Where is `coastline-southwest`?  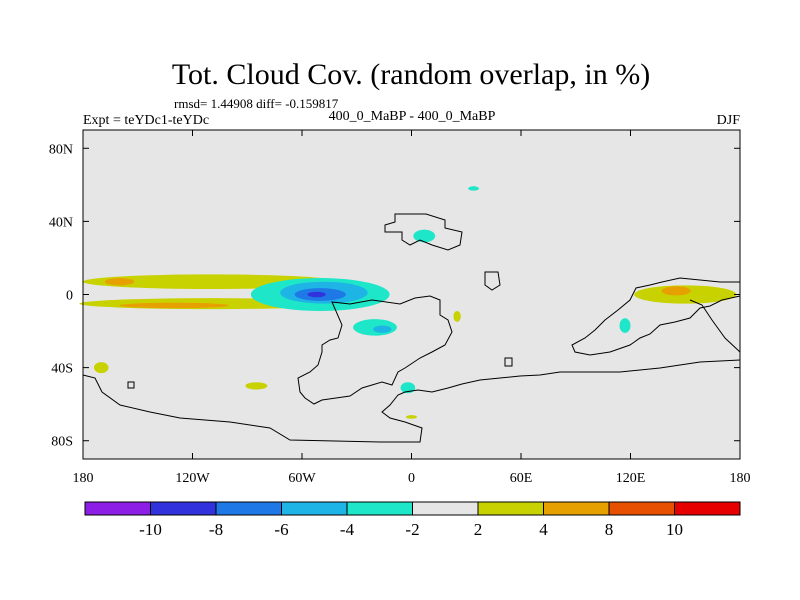 coastline-southwest is located at coordinates (411, 401).